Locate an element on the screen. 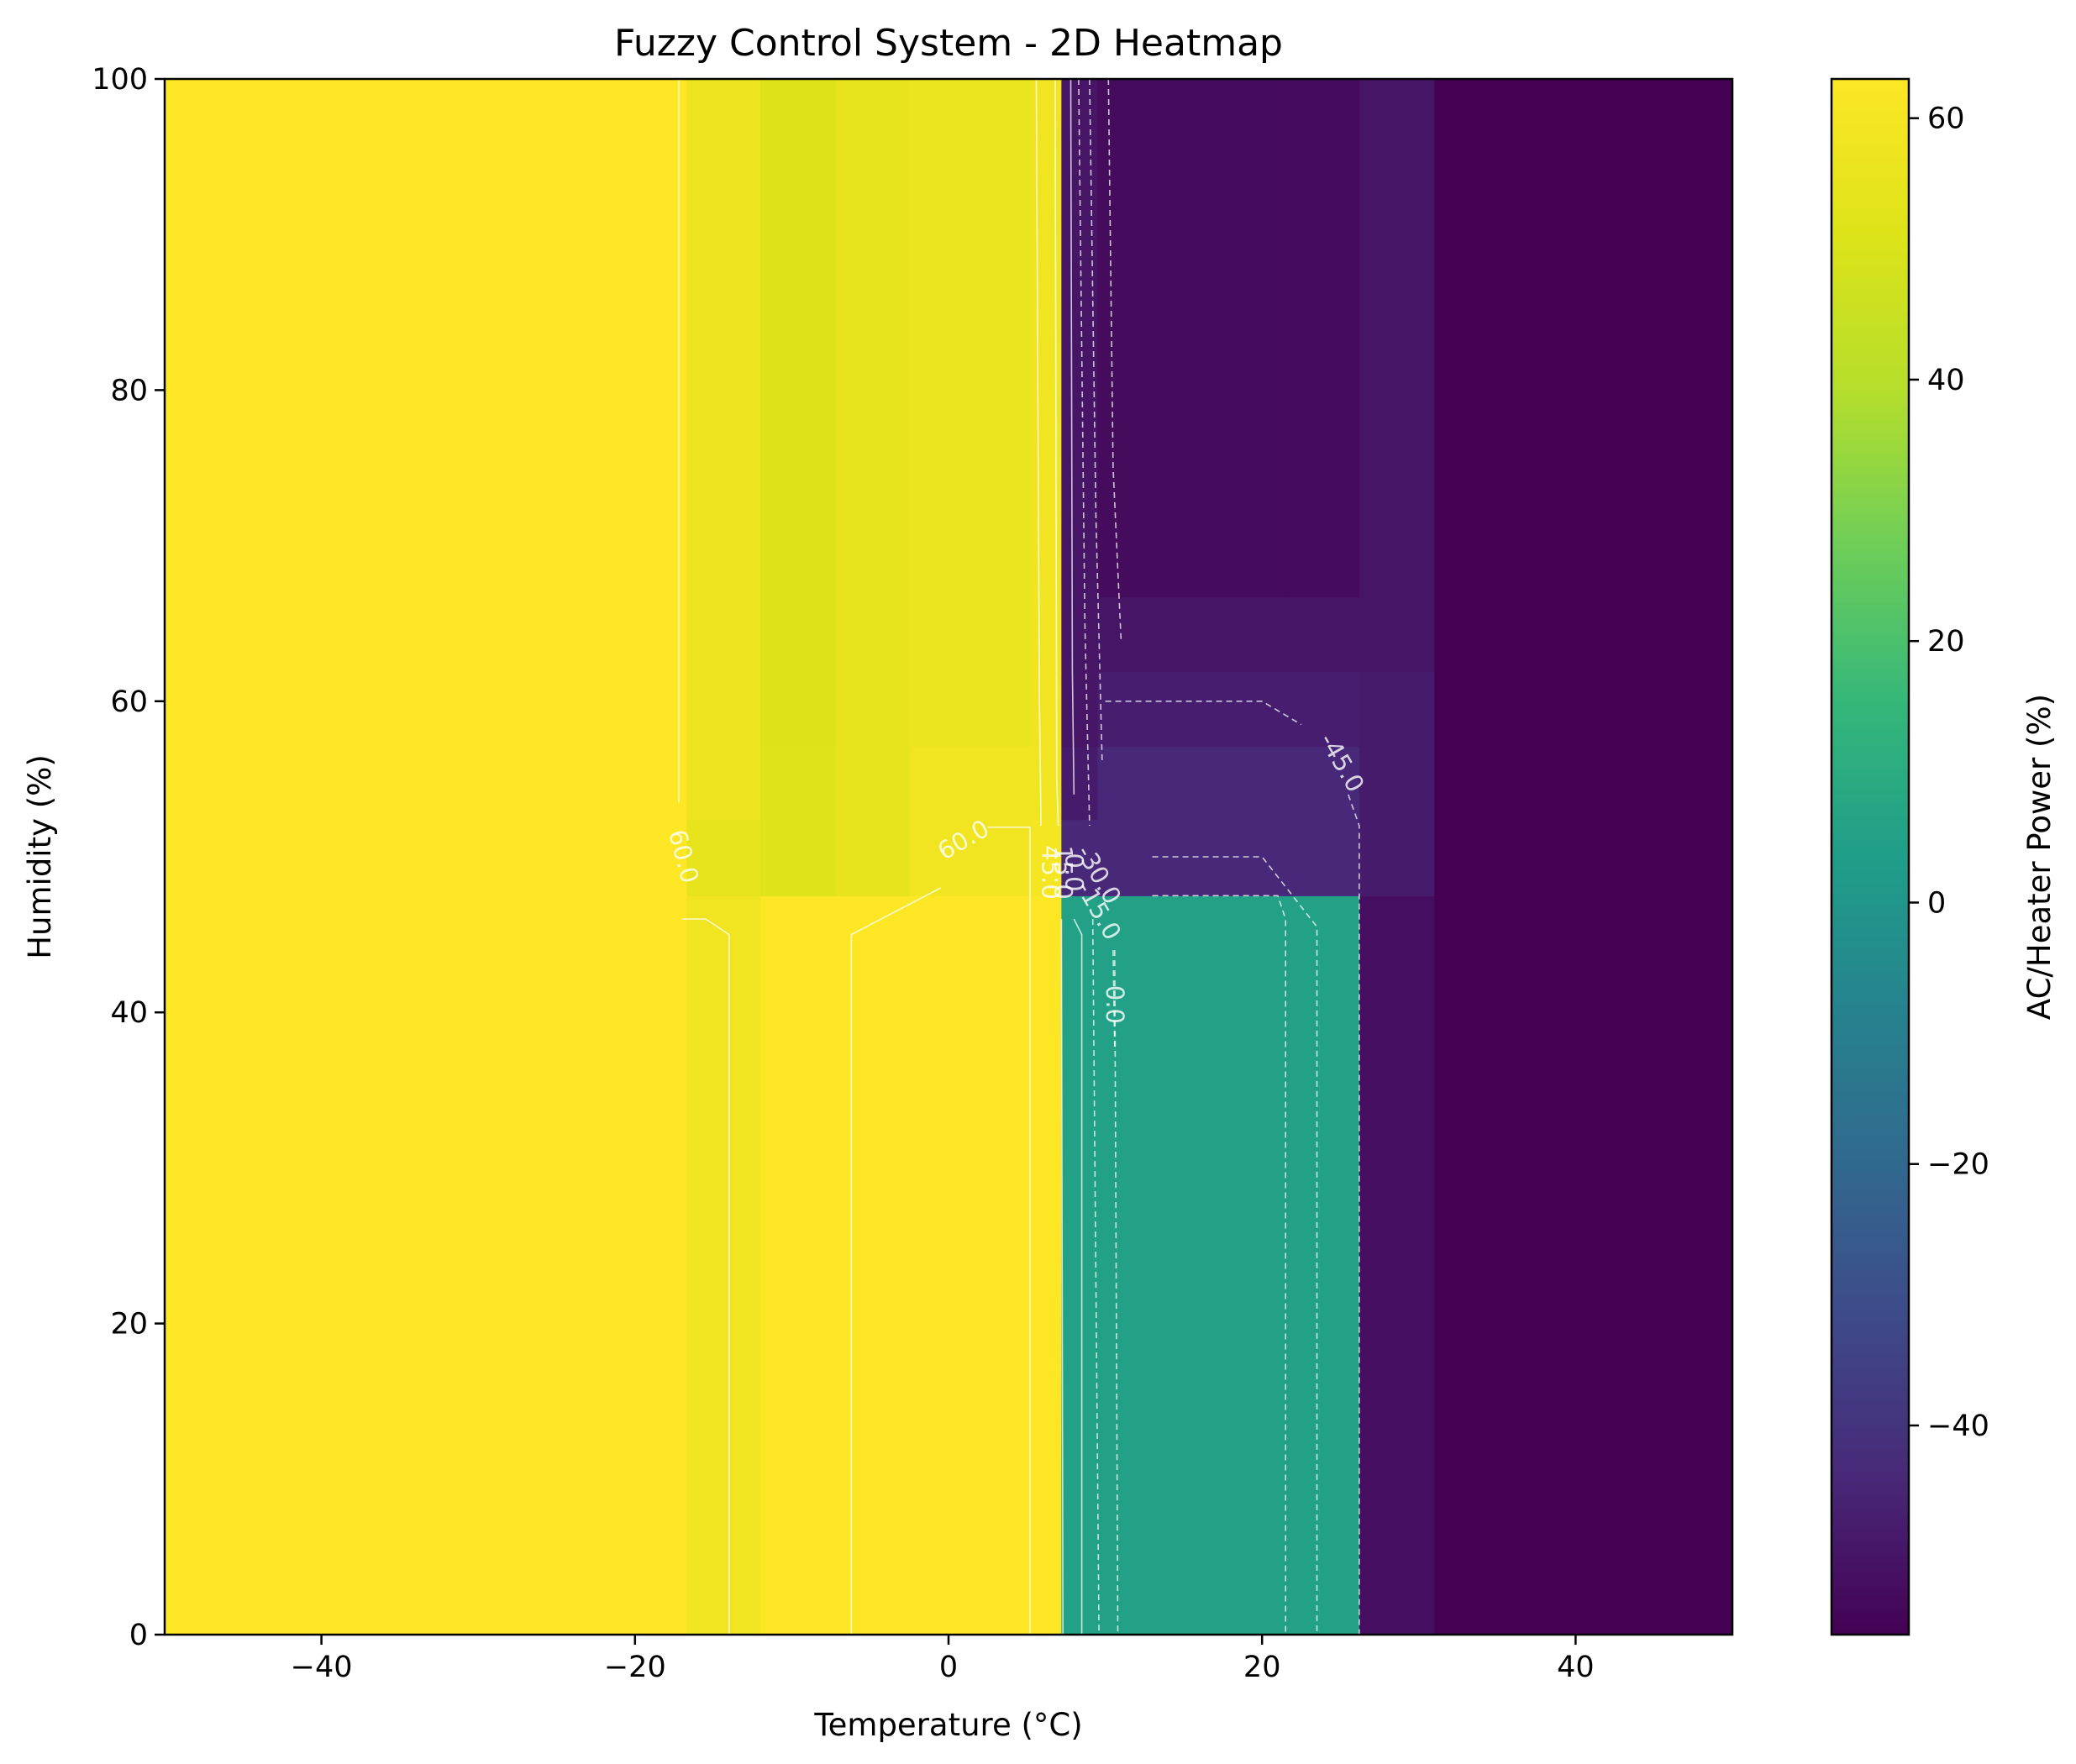 This screenshot has height=1764, width=2076. x-axis: −40 −20 0 20 40 is located at coordinates (943, 1659).